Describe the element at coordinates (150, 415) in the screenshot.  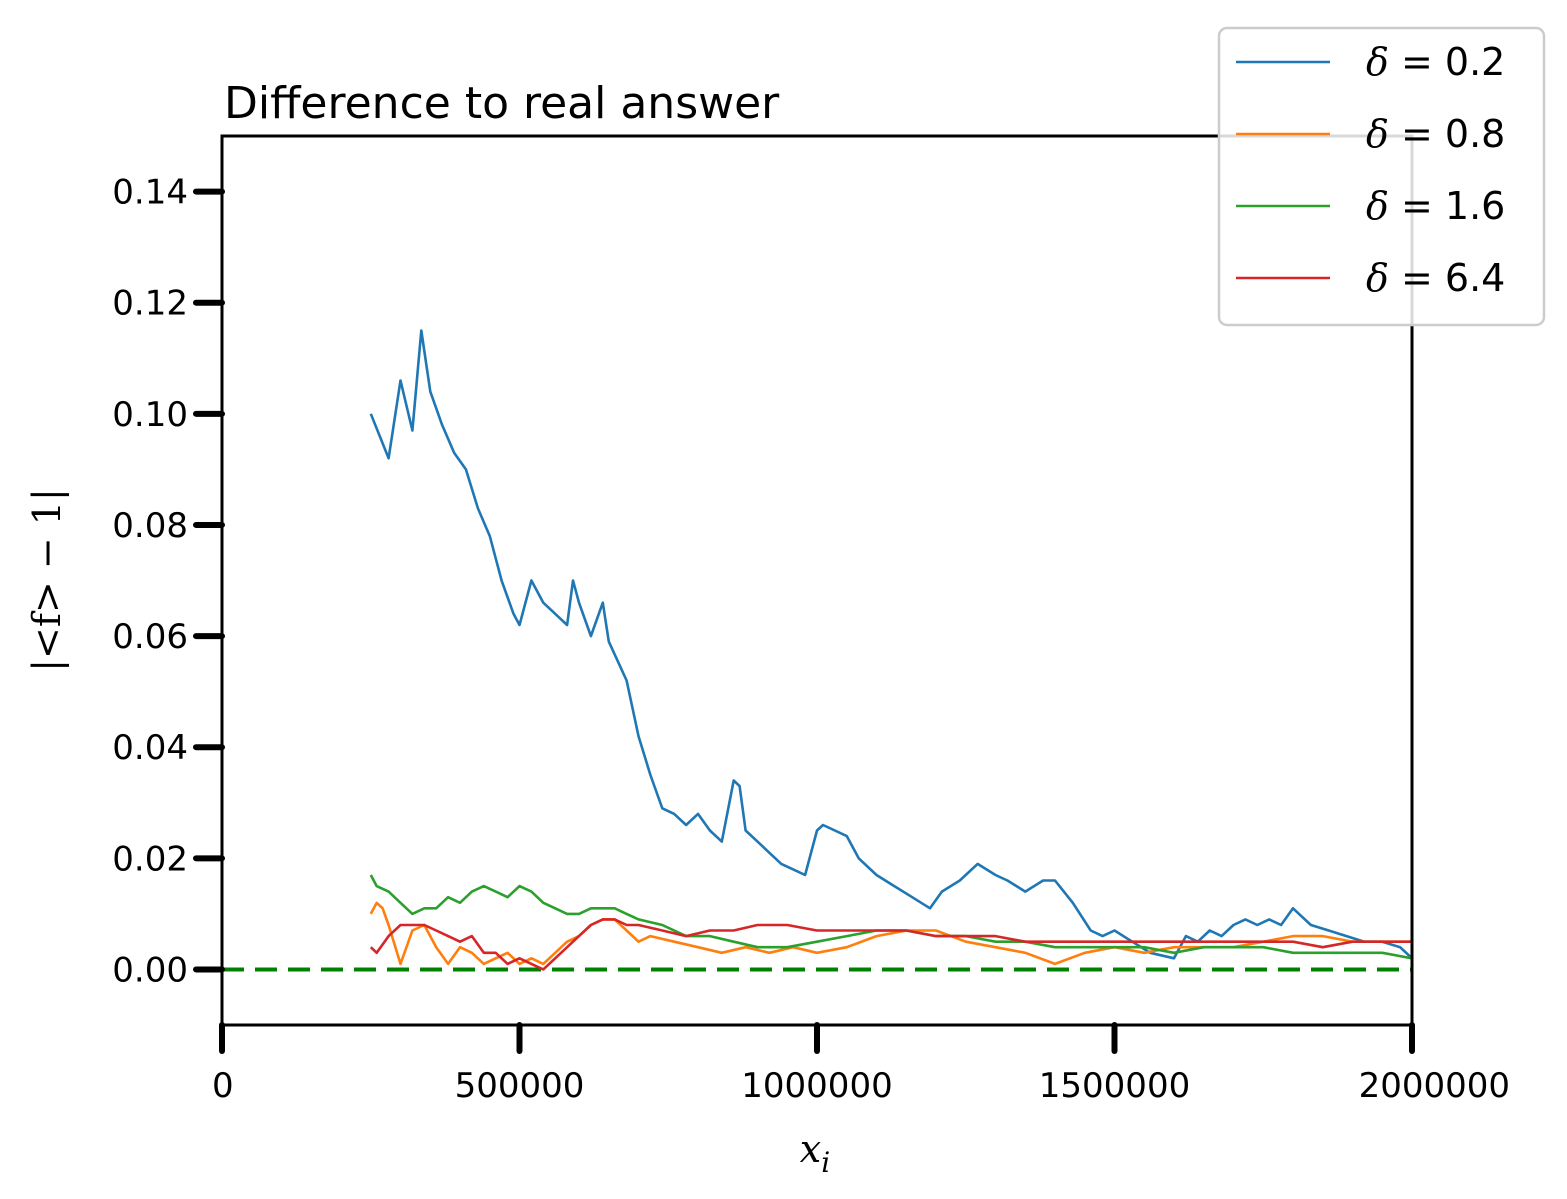
I see `y-tick-label: 0.10` at that location.